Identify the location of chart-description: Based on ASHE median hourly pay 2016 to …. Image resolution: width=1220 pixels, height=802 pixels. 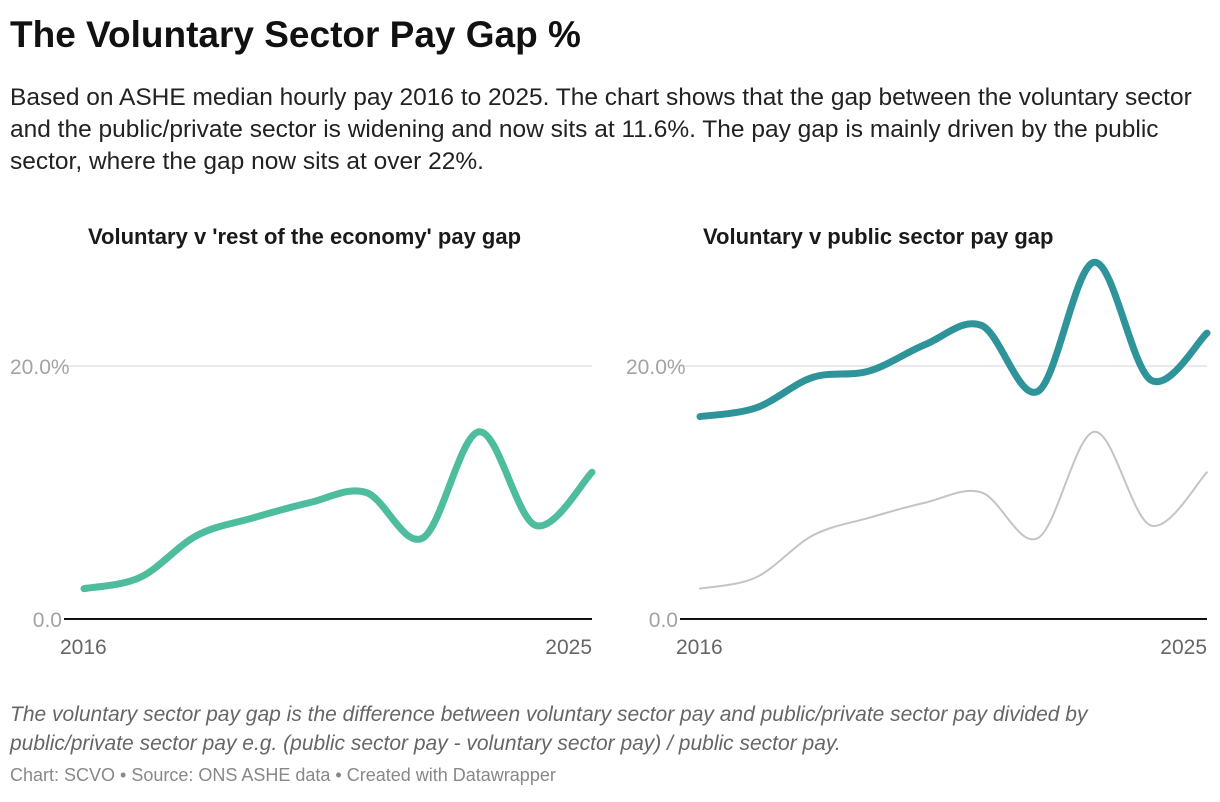
(601, 129).